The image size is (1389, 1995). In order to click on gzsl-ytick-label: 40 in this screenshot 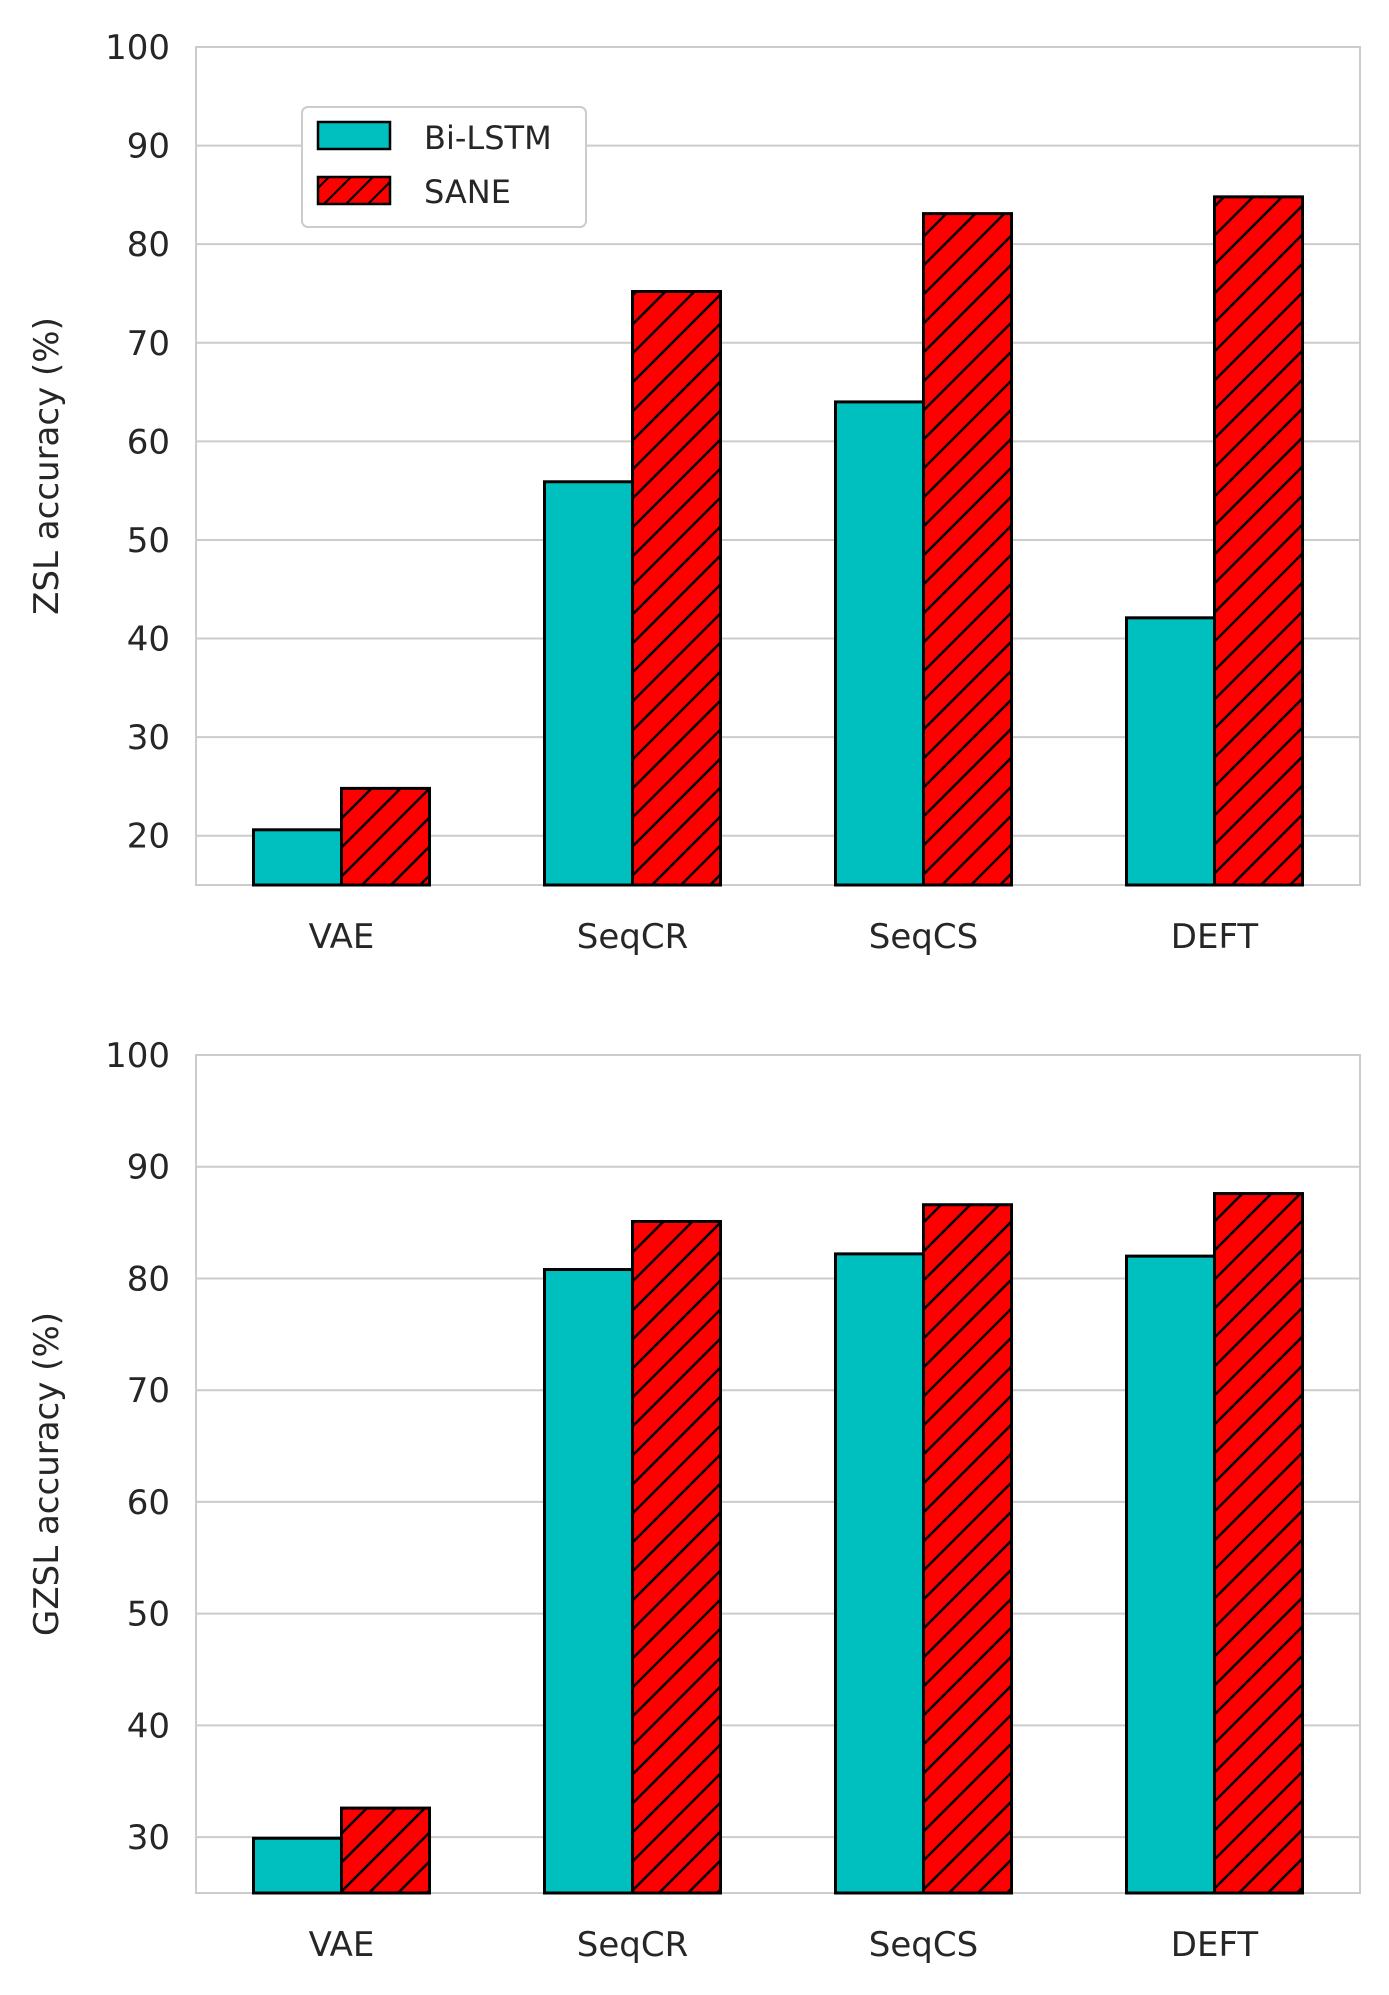, I will do `click(148, 1726)`.